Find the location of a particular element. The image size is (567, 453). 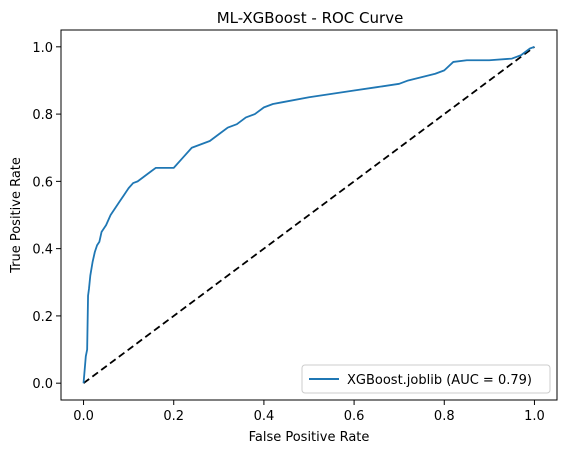

legend-box is located at coordinates (426, 379).